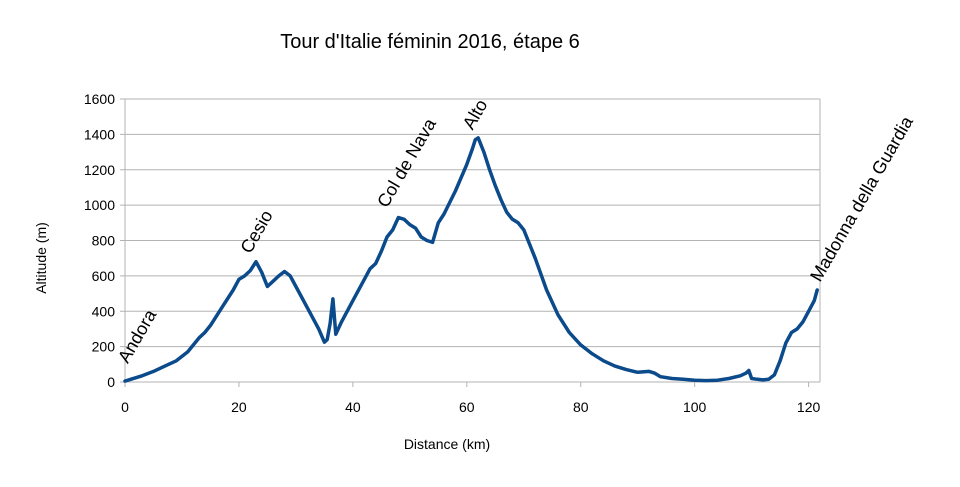 The height and width of the screenshot is (487, 960). What do you see at coordinates (256, 232) in the screenshot?
I see `annotation-label: Cesio` at bounding box center [256, 232].